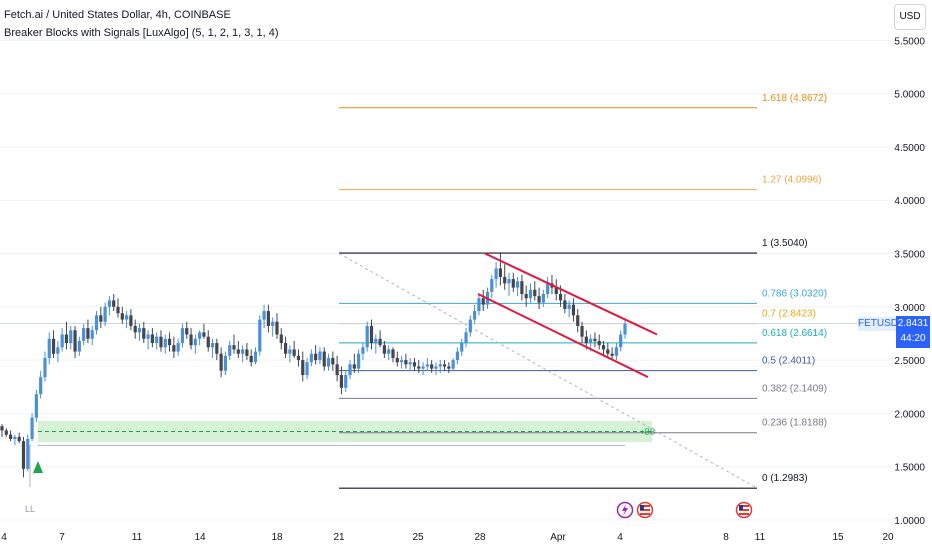 This screenshot has height=550, width=932. I want to click on price-tick-label: 3.5000, so click(909, 255).